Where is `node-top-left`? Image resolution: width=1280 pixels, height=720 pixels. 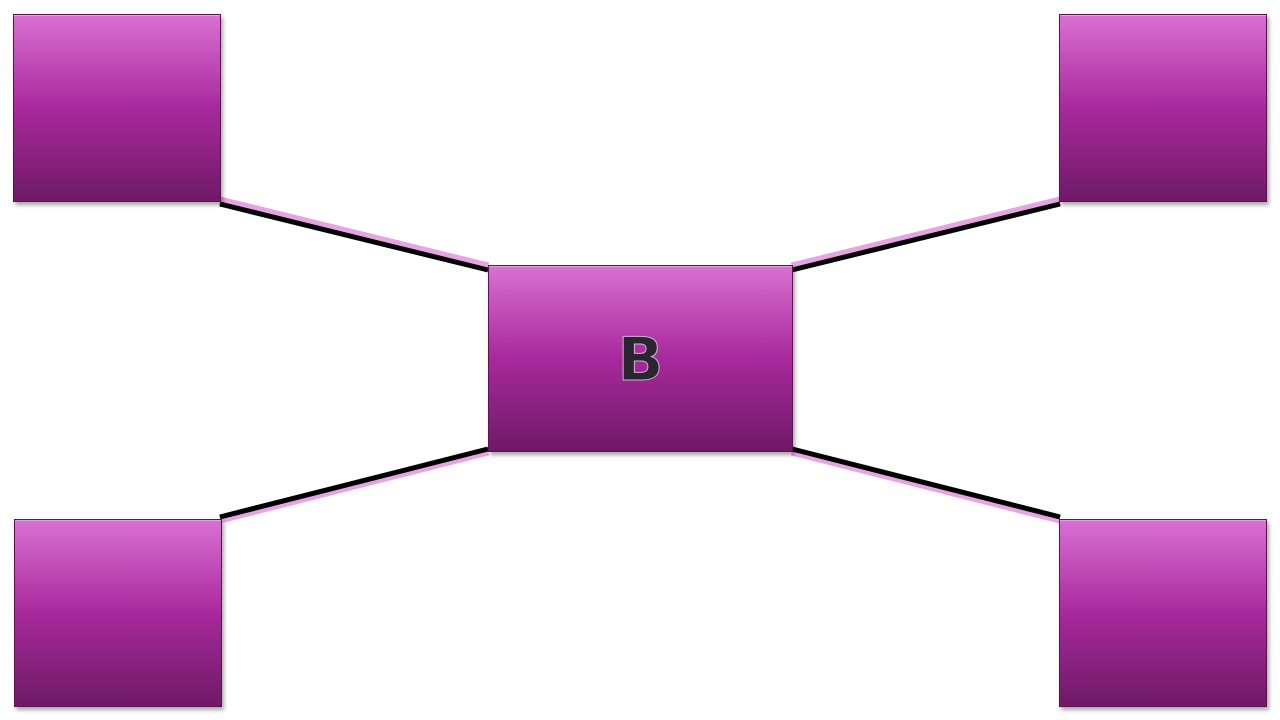
node-top-left is located at coordinates (117, 108).